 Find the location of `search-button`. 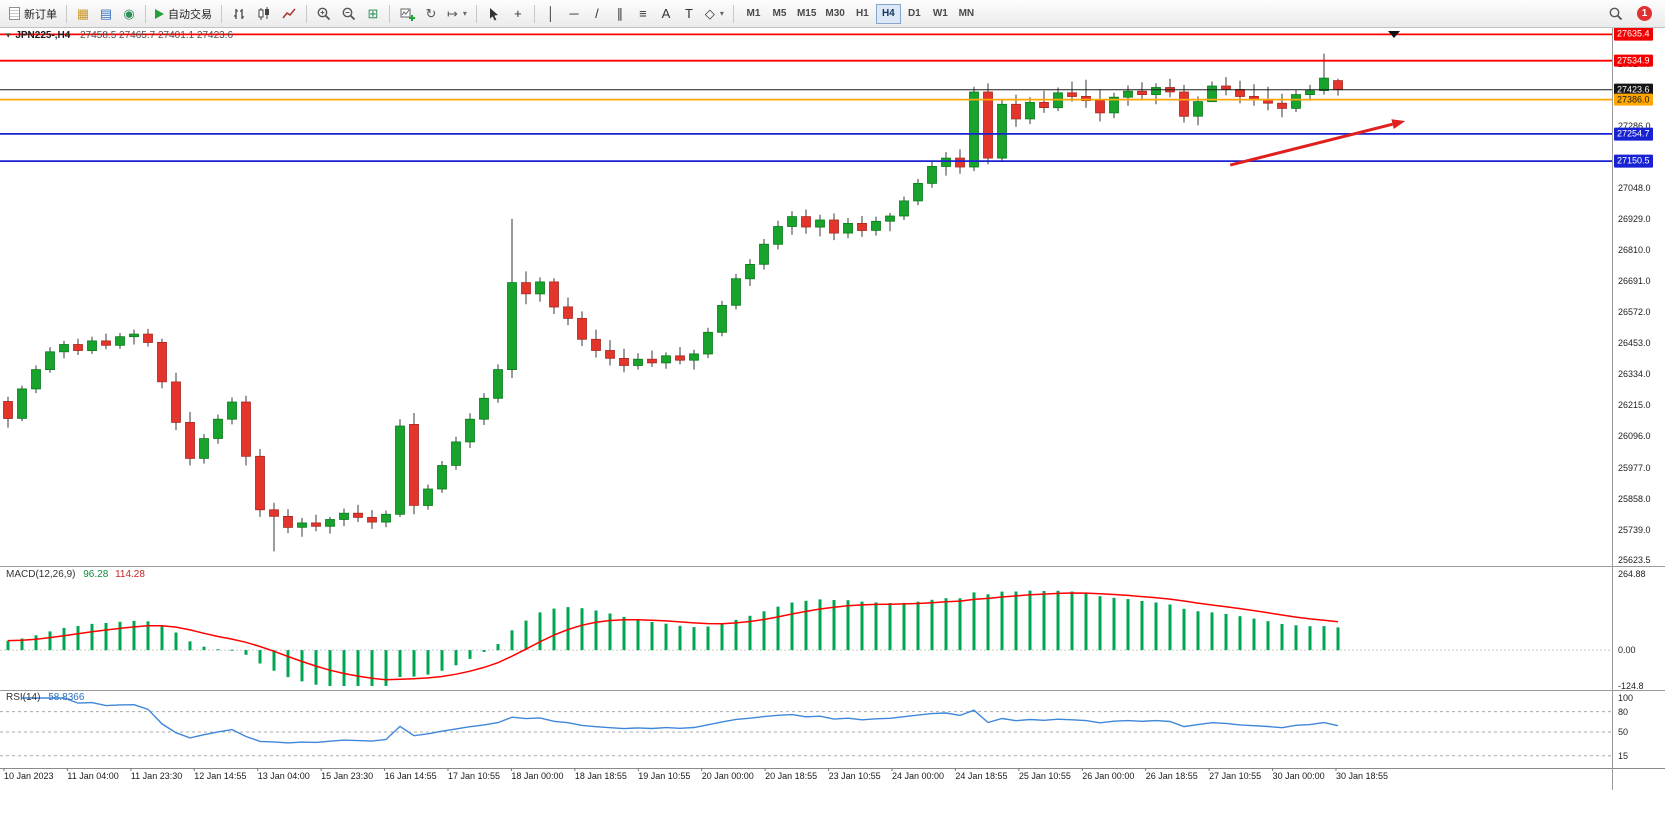

search-button is located at coordinates (1616, 14).